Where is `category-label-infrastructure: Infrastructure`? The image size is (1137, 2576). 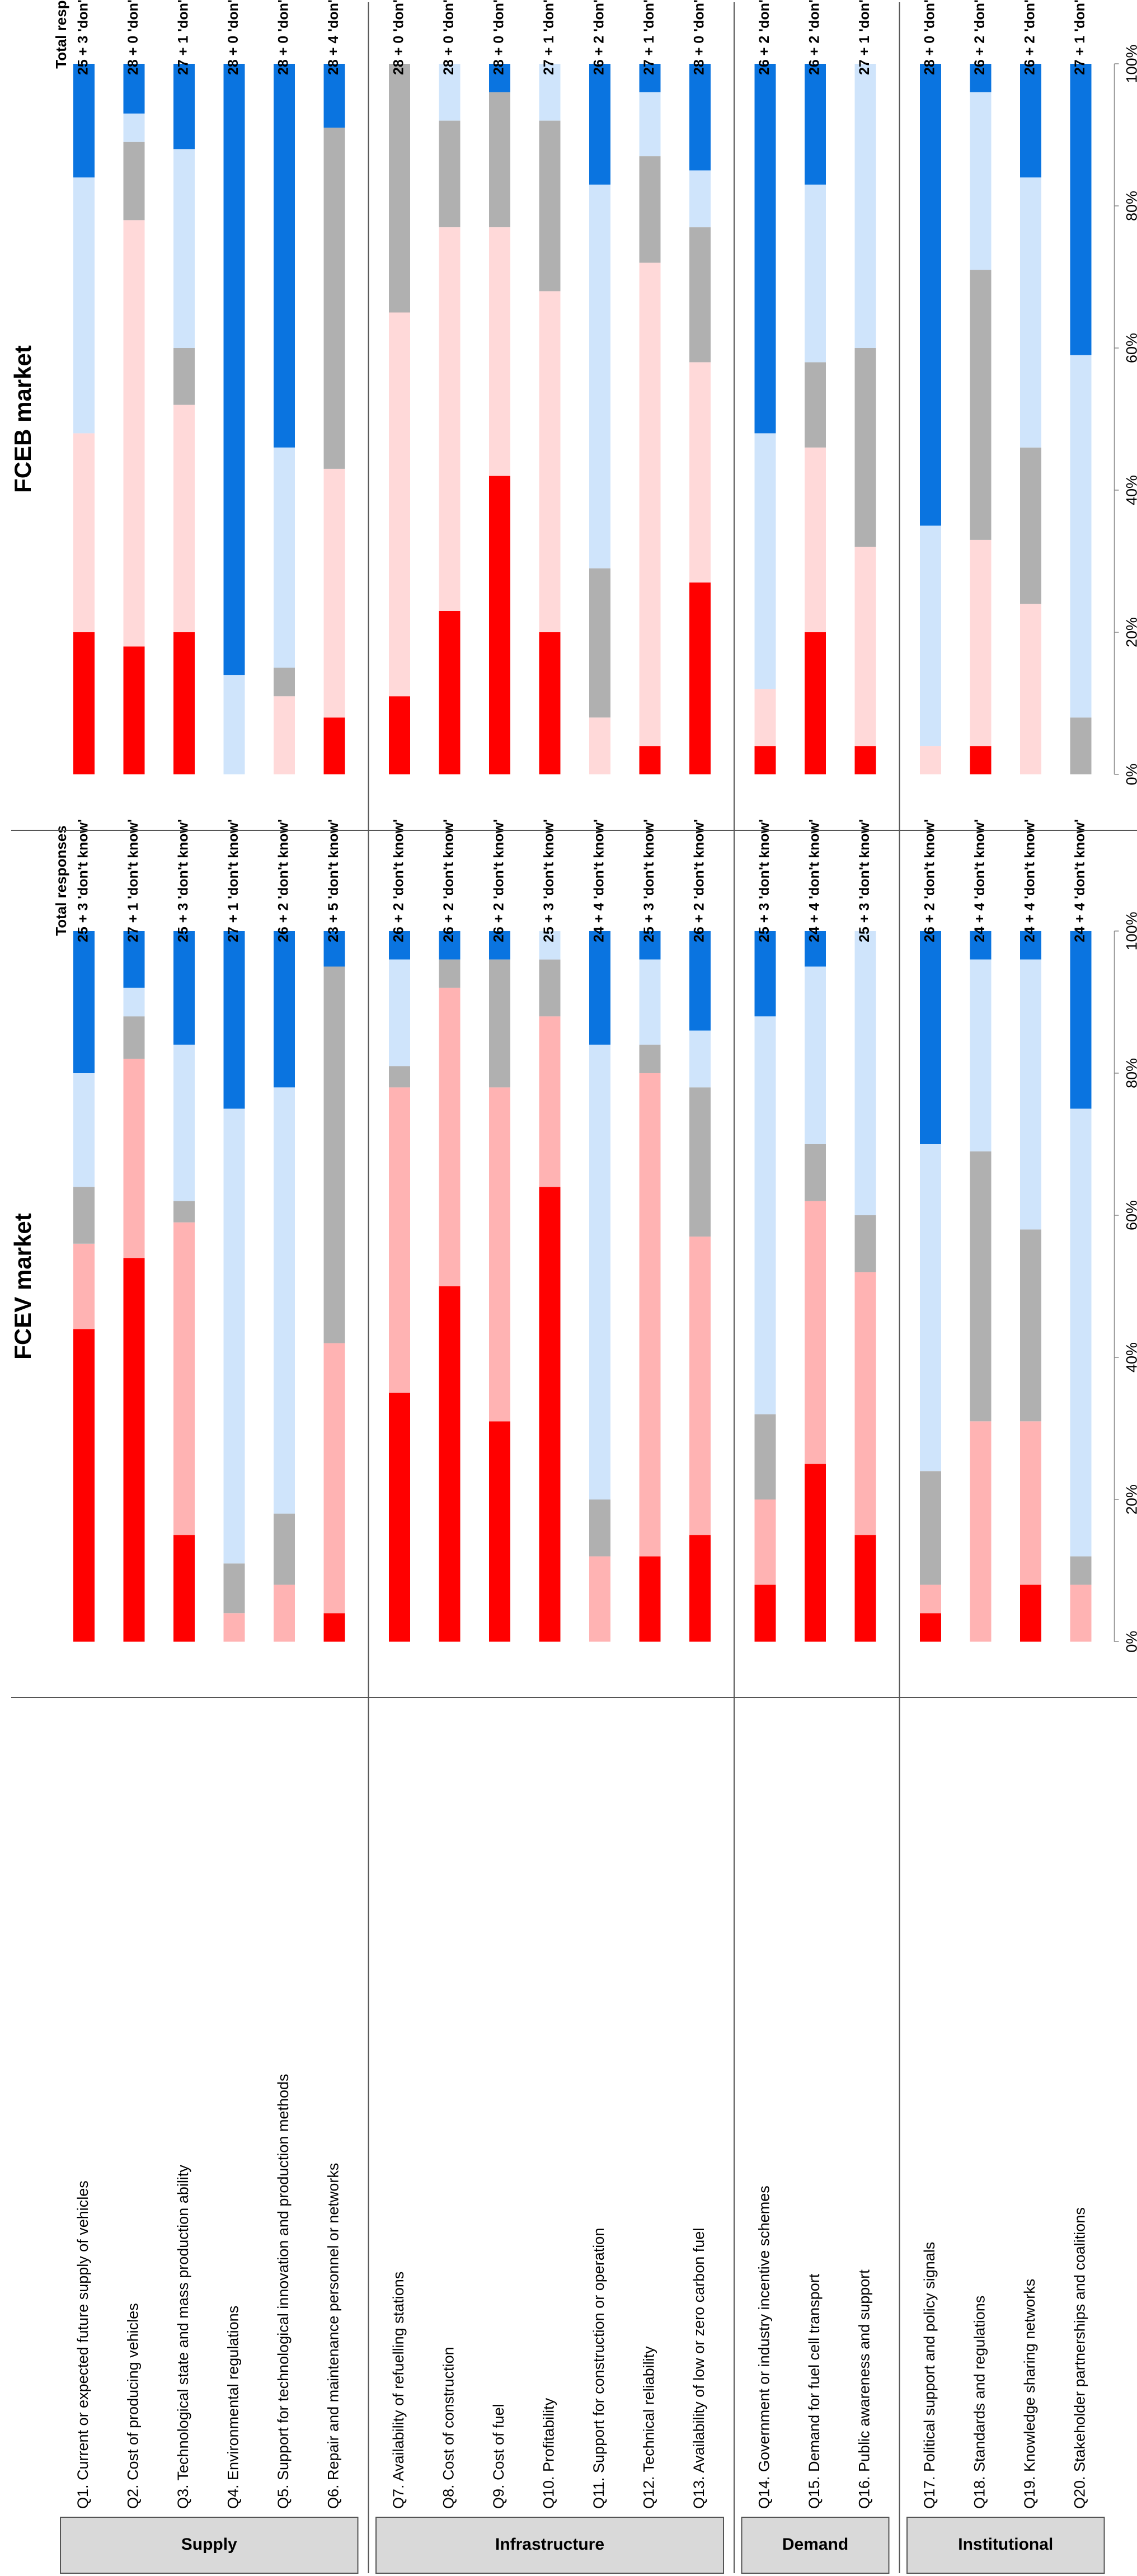 category-label-infrastructure: Infrastructure is located at coordinates (550, 2544).